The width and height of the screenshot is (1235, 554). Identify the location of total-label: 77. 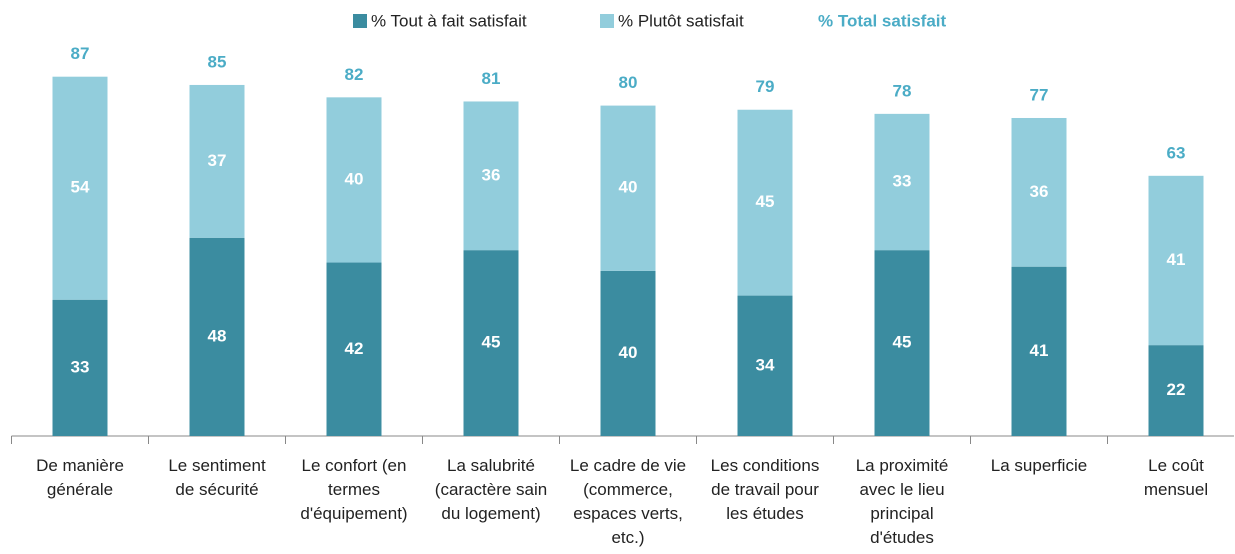
(1039, 94).